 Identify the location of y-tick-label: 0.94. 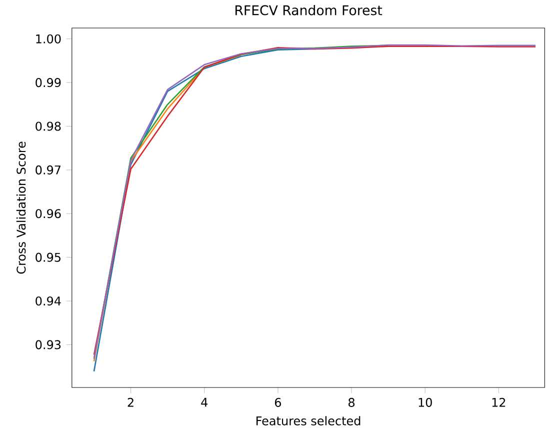
(48, 301).